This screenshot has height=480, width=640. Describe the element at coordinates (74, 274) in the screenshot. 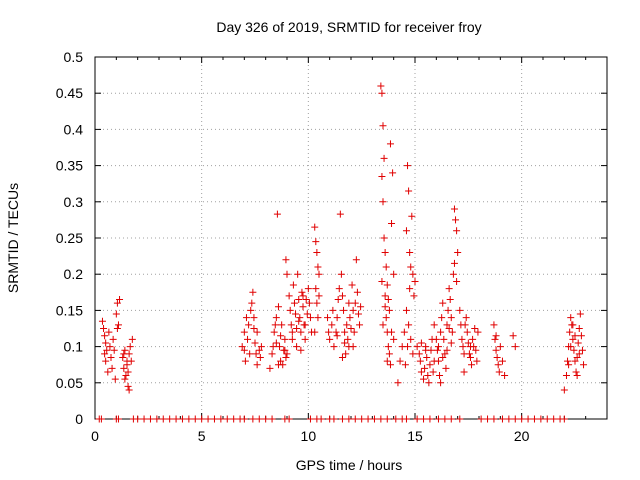

I see `y-tick-label: 0.2` at that location.